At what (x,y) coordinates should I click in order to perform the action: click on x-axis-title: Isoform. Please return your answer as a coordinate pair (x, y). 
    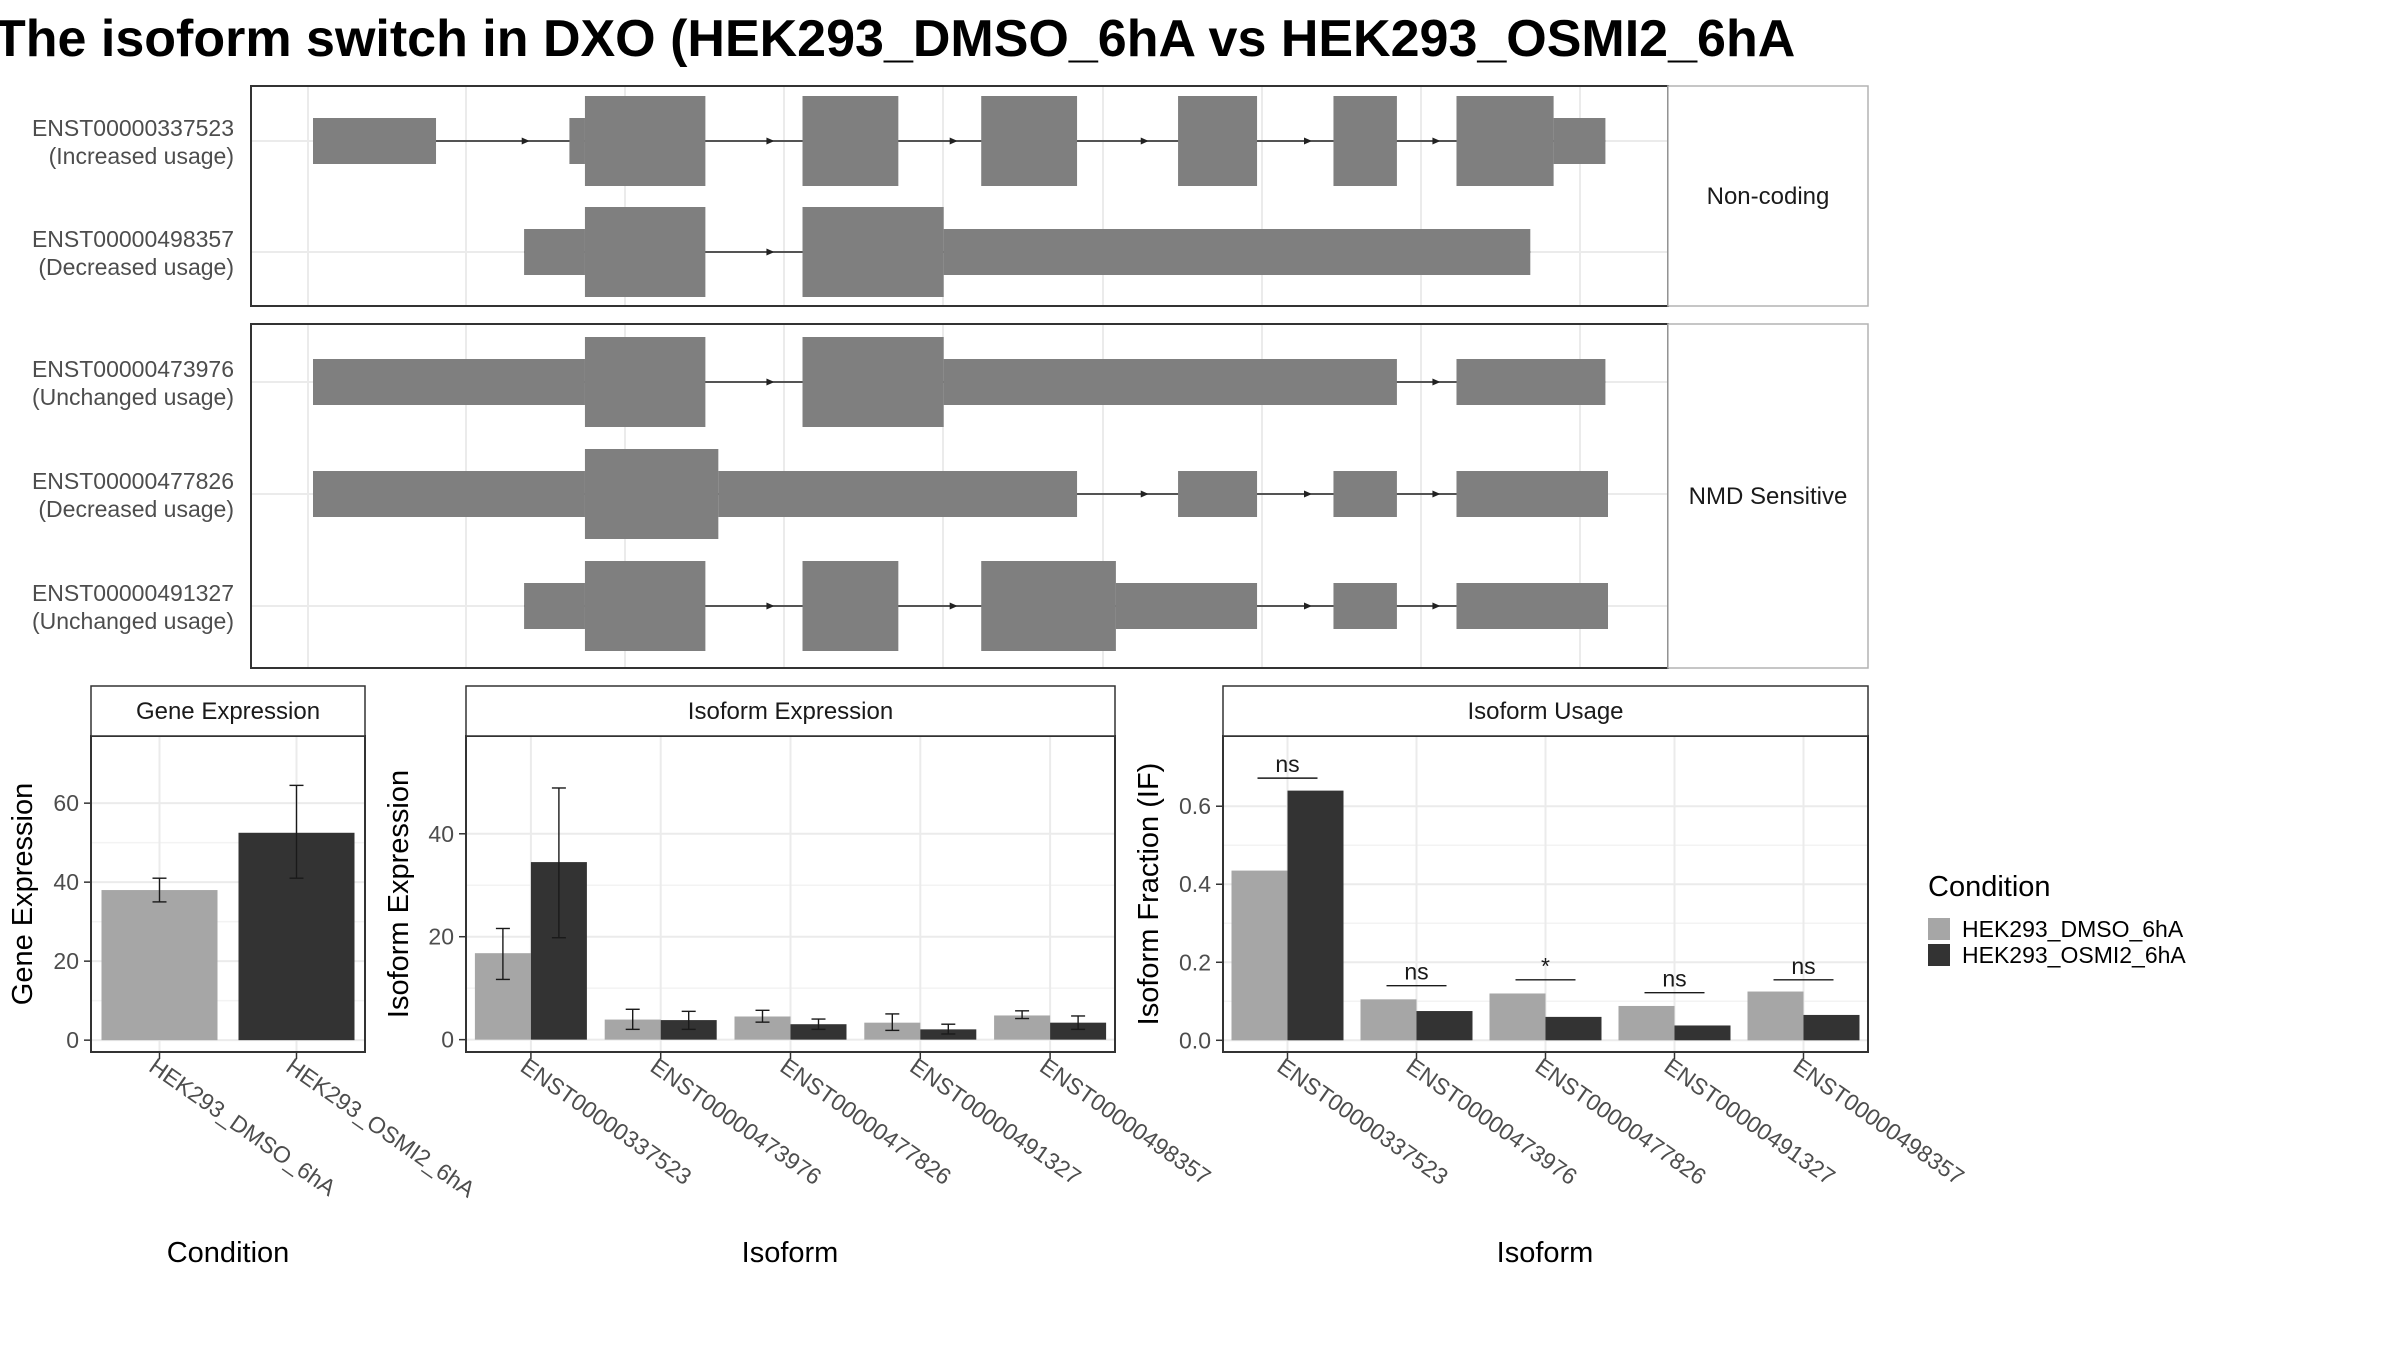
    Looking at the image, I should click on (1545, 1253).